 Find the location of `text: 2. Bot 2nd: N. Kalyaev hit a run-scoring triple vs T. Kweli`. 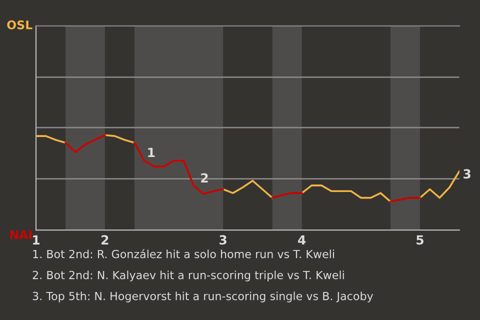

text: 2. Bot 2nd: N. Kalyaev hit a run-scoring triple vs T. Kweli is located at coordinates (188, 276).